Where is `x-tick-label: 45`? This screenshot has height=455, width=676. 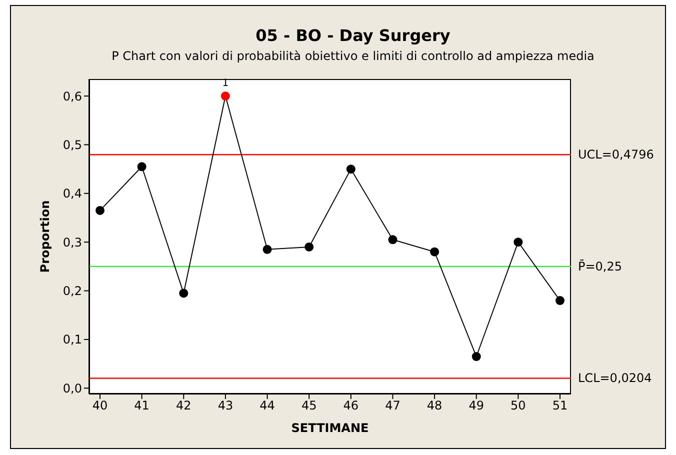
x-tick-label: 45 is located at coordinates (309, 405).